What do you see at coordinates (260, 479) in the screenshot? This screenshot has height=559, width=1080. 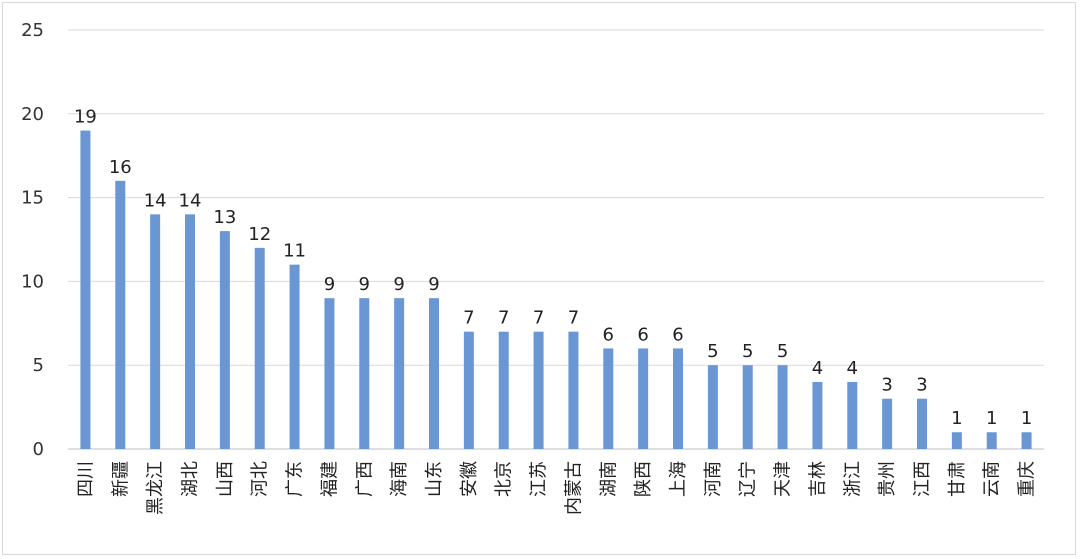 I see `category-label: 河北` at bounding box center [260, 479].